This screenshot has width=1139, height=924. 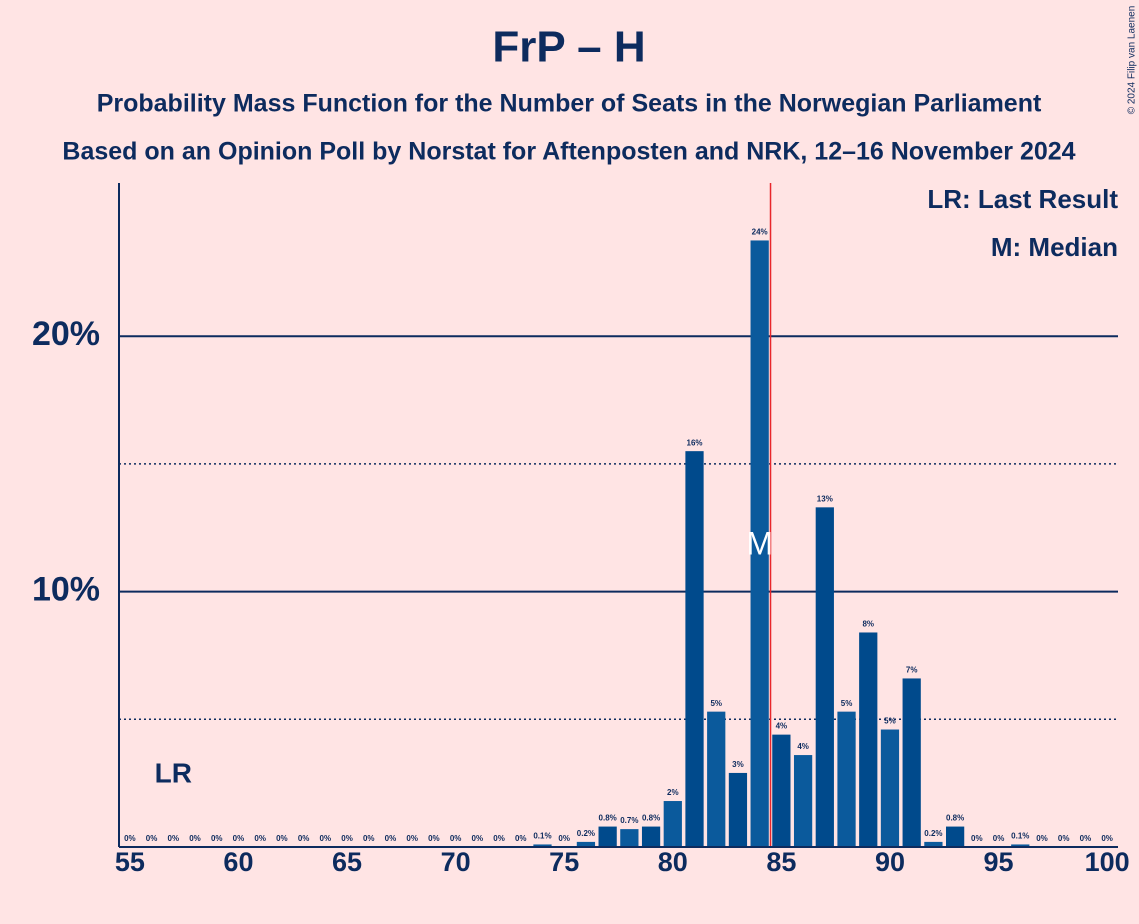 I want to click on value-label: 3%, so click(x=738, y=764).